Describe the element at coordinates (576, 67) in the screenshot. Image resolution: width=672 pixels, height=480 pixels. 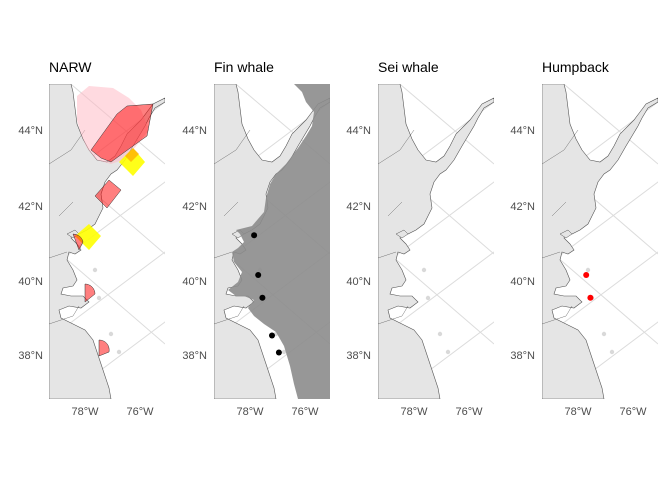
I see `panel-title: Humpback` at that location.